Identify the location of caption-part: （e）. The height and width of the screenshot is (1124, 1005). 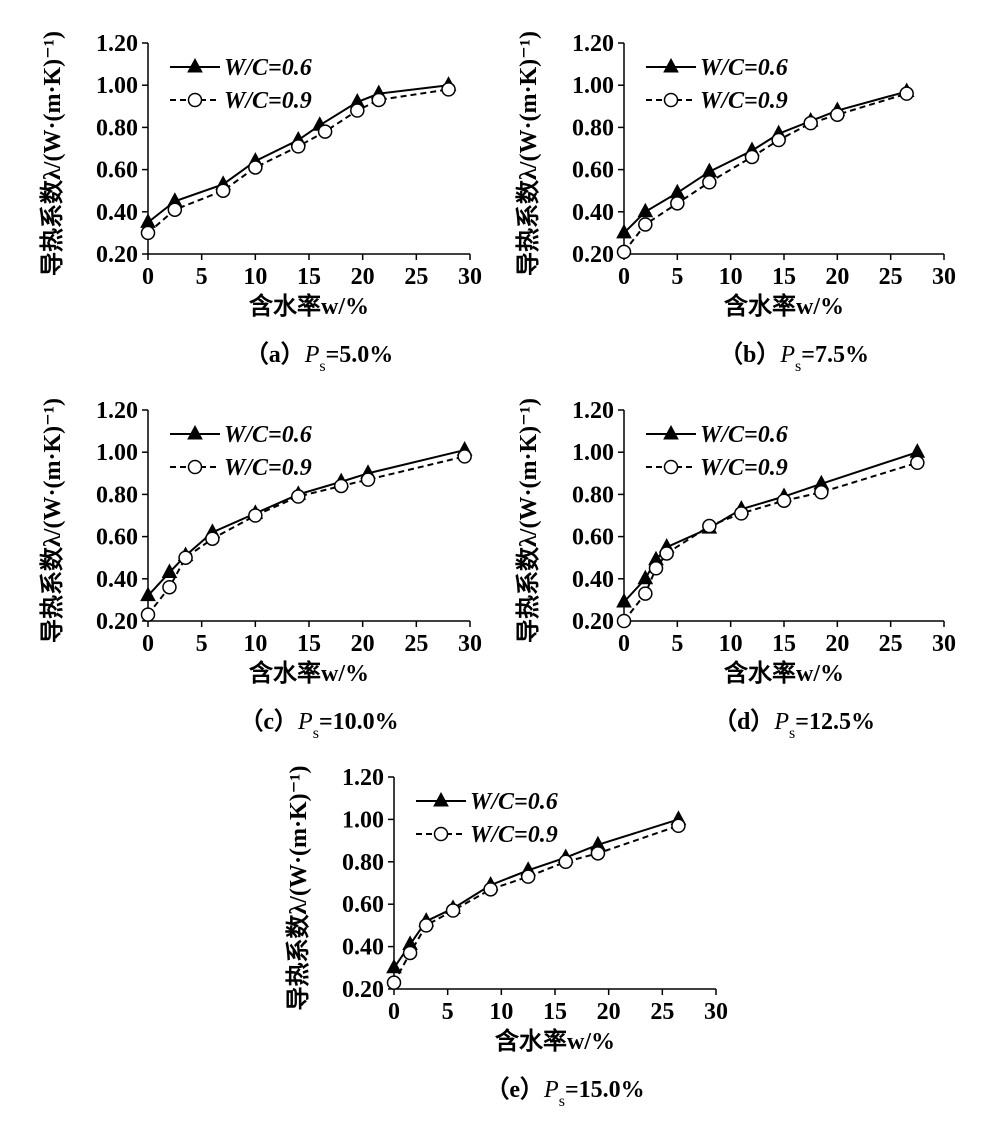
(514, 1089).